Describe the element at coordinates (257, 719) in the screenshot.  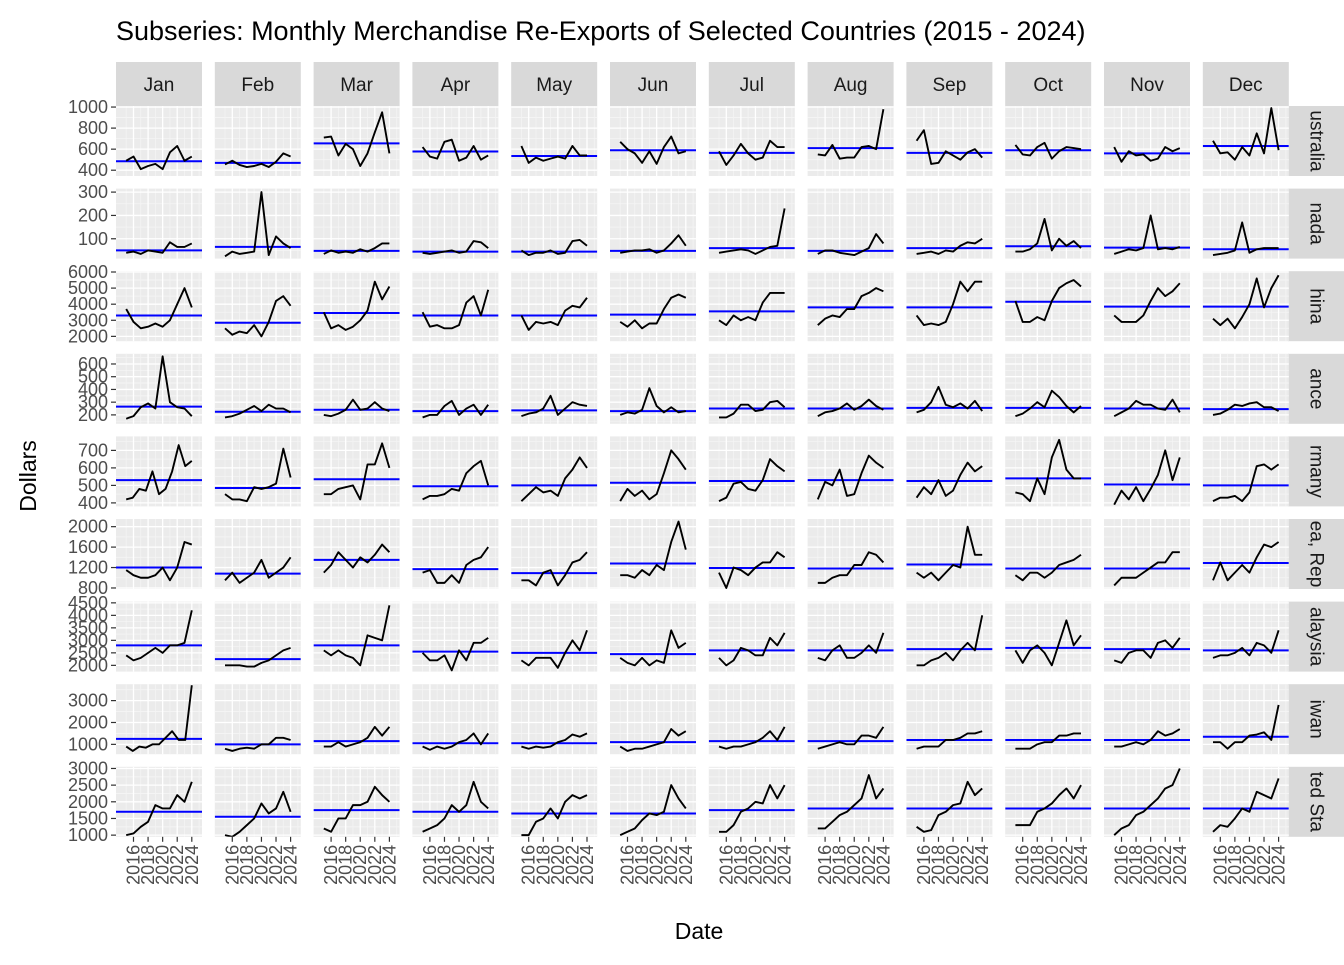
I see `facet-panel-taiwan-feb` at that location.